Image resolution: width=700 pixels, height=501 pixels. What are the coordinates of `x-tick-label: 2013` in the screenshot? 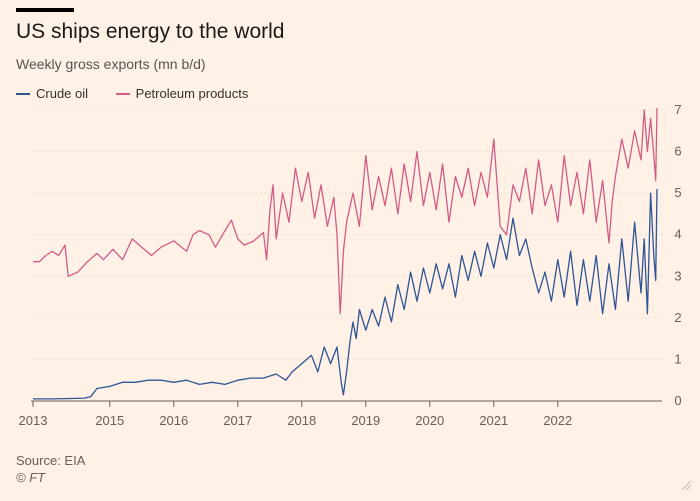 It's located at (33, 420).